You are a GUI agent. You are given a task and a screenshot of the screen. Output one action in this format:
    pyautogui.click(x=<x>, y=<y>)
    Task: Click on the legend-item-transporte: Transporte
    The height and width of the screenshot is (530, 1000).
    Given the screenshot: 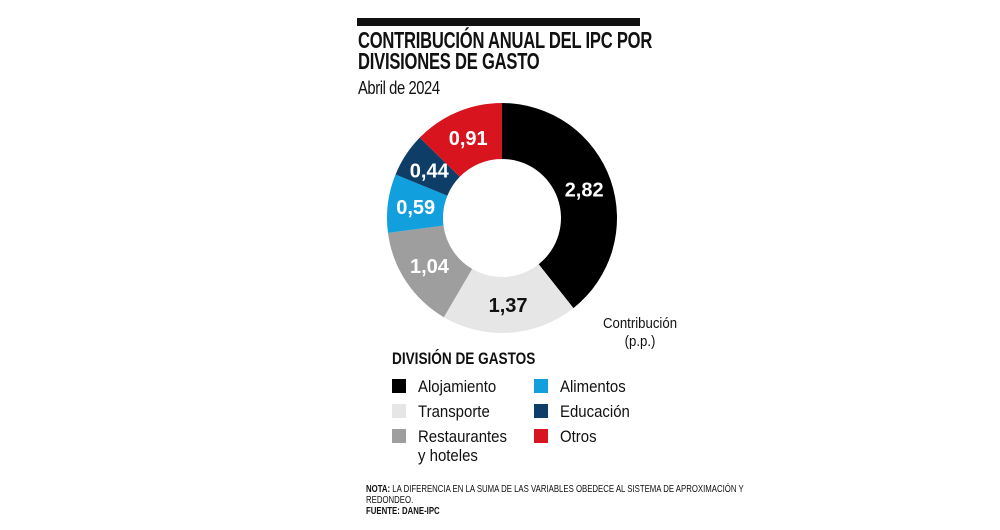 What is the action you would take?
    pyautogui.click(x=446, y=411)
    